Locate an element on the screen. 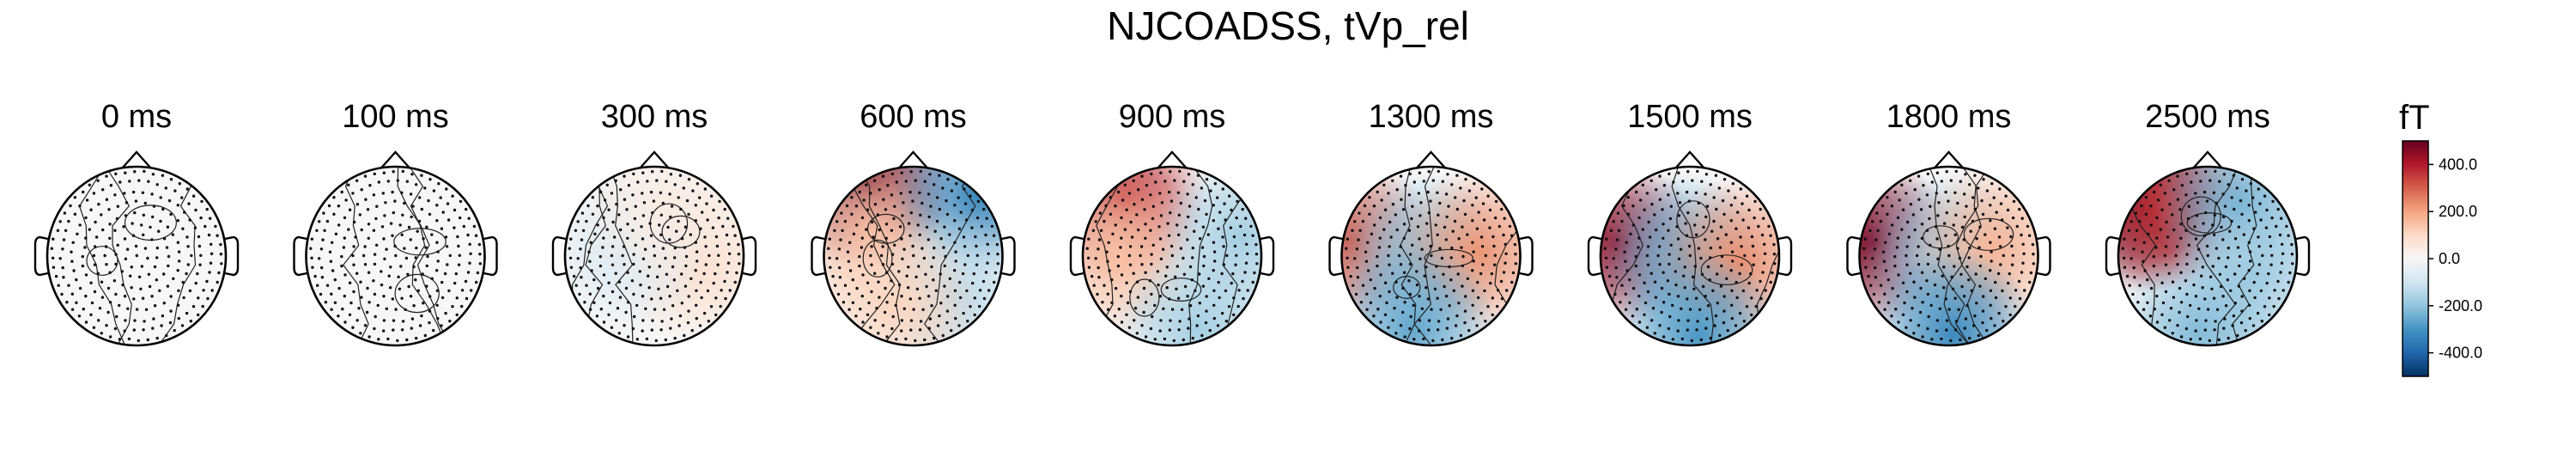  colorbar-unit-label: fT is located at coordinates (2414, 118).